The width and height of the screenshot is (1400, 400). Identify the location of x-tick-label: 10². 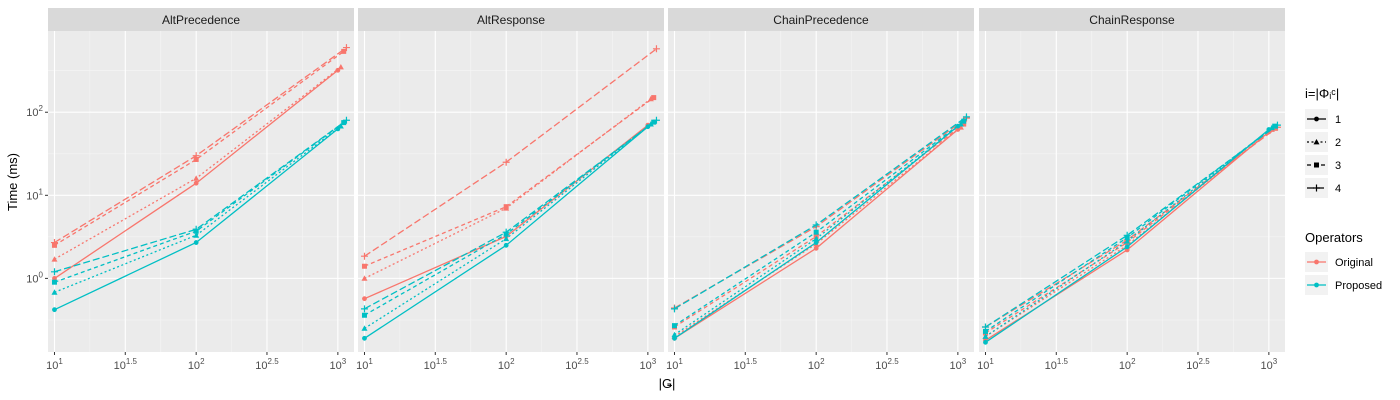
(1127, 364).